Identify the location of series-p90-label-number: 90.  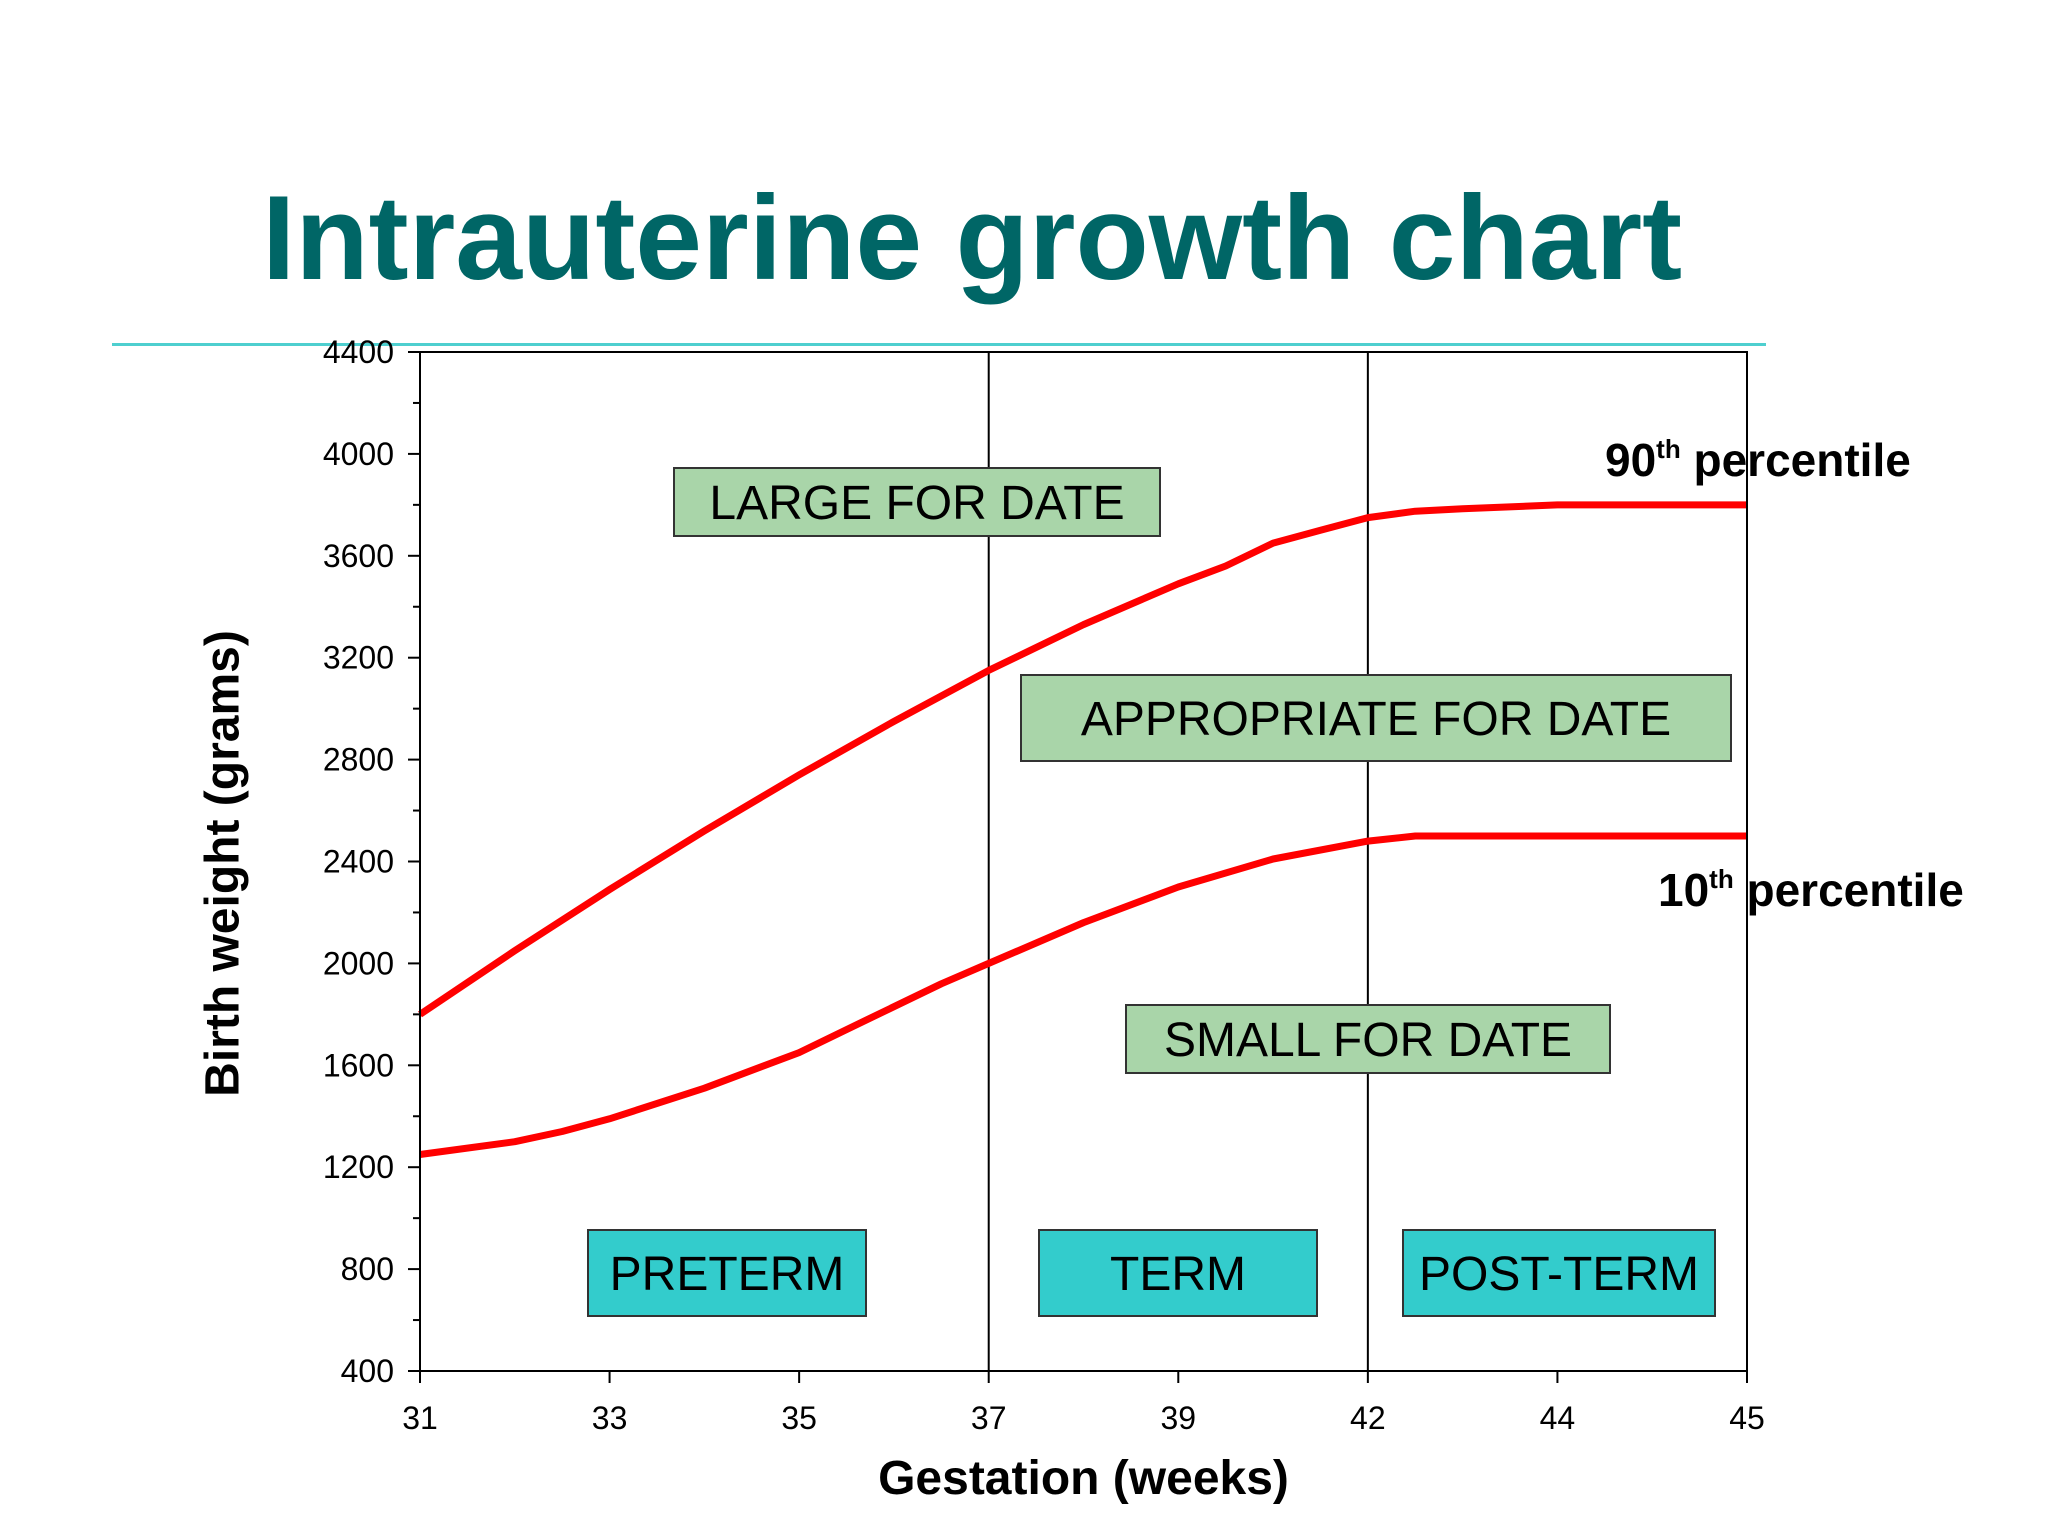
(1630, 460).